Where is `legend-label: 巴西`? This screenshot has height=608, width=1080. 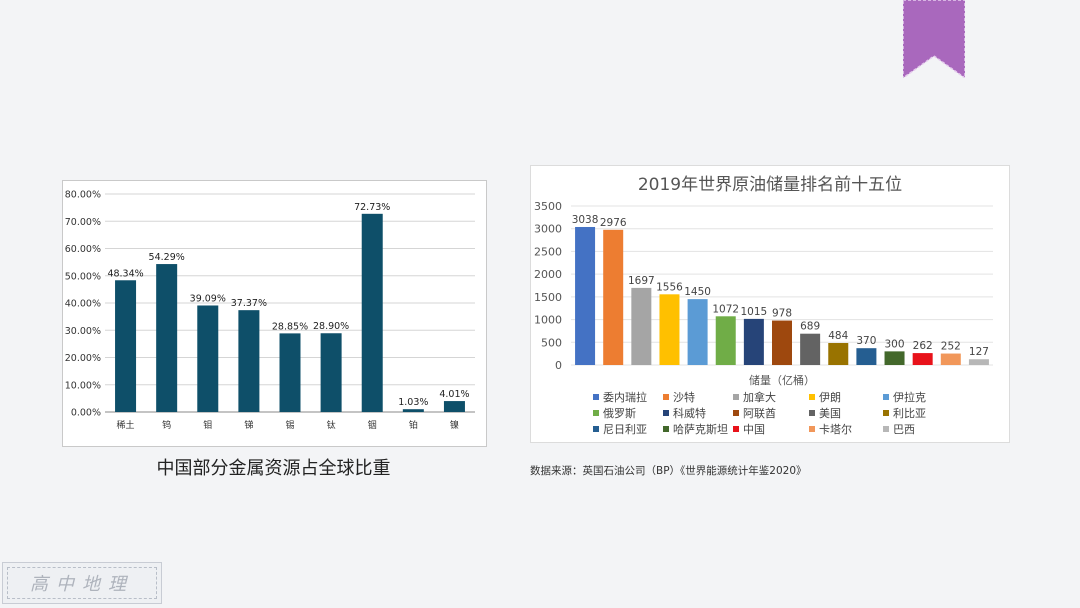 legend-label: 巴西 is located at coordinates (904, 429).